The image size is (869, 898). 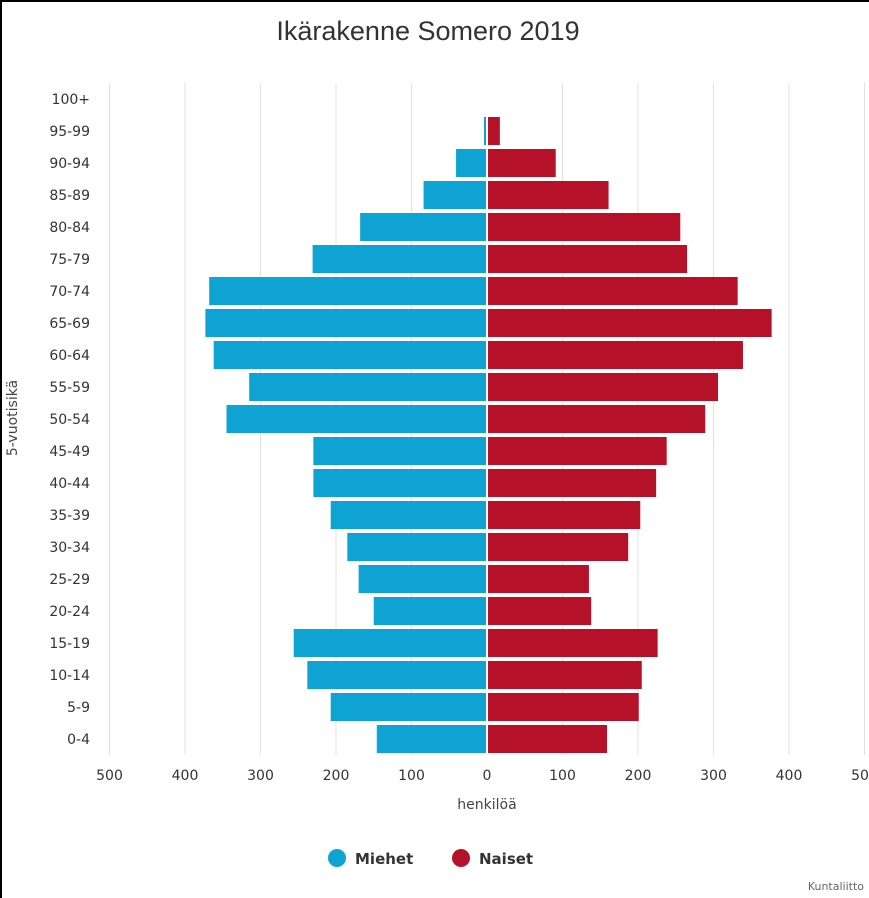 What do you see at coordinates (486, 805) in the screenshot?
I see `x-axis-title: henkilöä` at bounding box center [486, 805].